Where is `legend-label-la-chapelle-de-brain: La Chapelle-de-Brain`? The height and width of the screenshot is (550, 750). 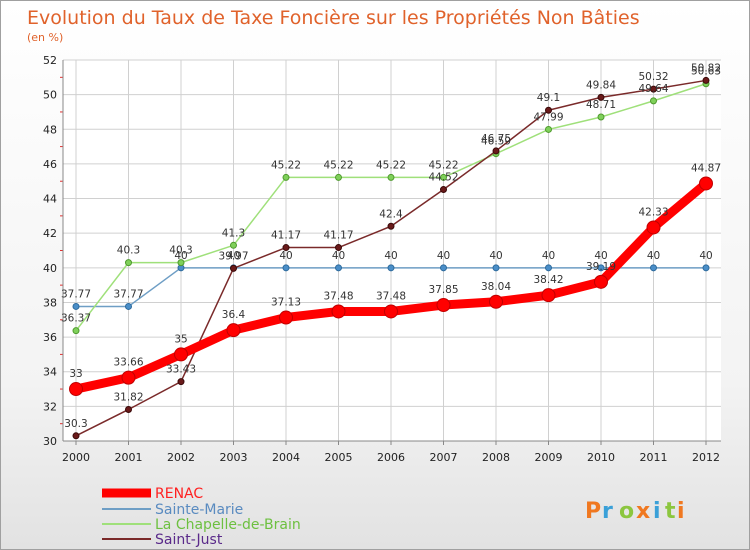 legend-label-la-chapelle-de-brain: La Chapelle-de-Brain is located at coordinates (228, 525).